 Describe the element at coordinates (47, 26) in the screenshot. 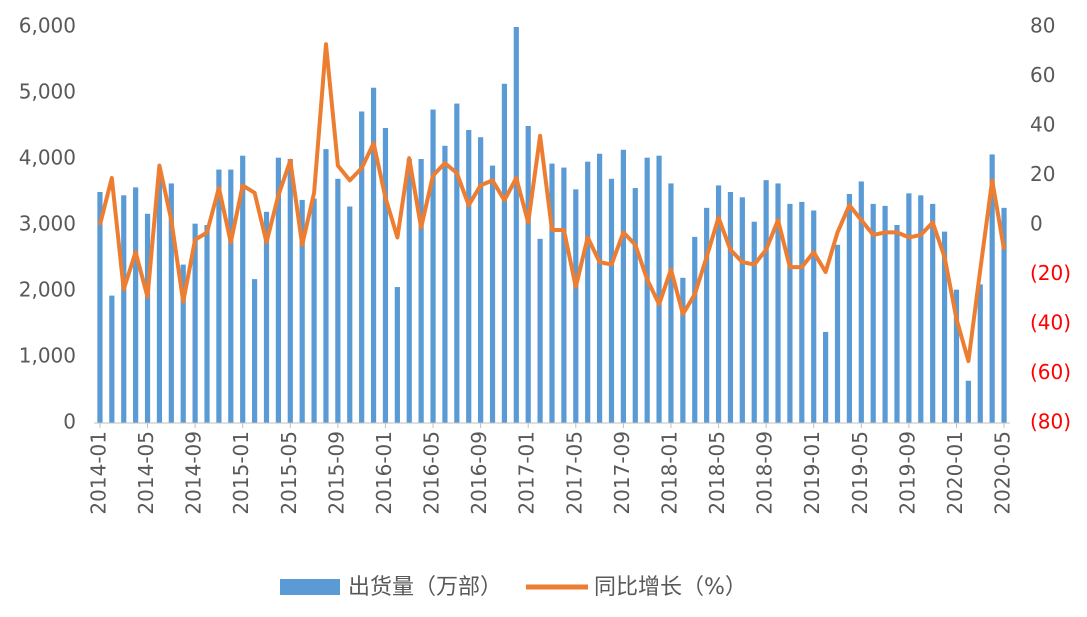

I see `y-tick-label: 6,000` at that location.